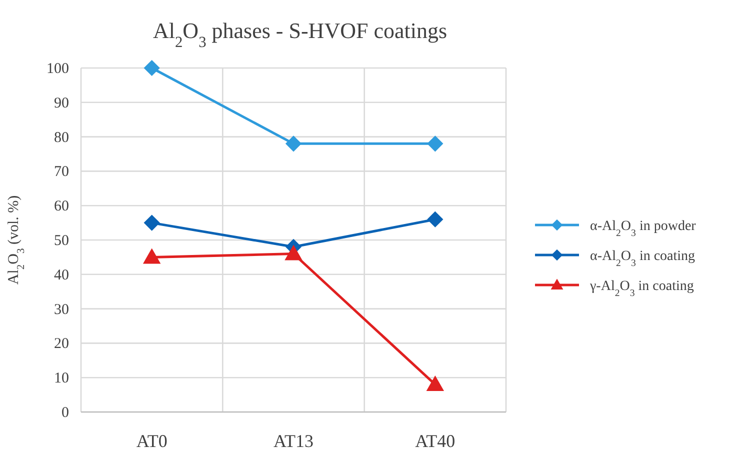 The height and width of the screenshot is (450, 740). I want to click on y-tick-label: 60, so click(61, 206).